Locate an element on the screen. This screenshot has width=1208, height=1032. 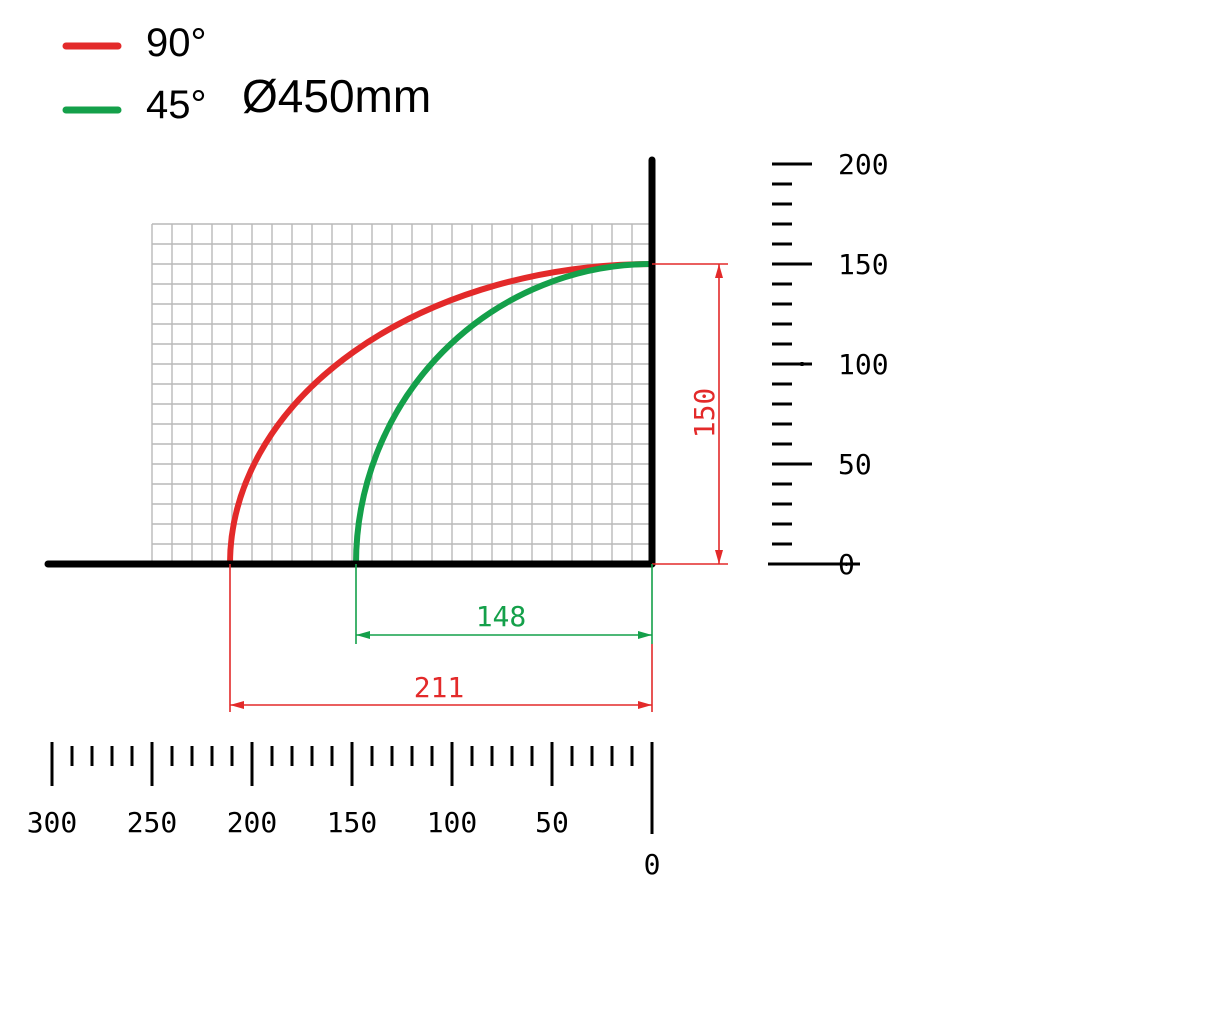
y-tick-label: 100 is located at coordinates (863, 364).